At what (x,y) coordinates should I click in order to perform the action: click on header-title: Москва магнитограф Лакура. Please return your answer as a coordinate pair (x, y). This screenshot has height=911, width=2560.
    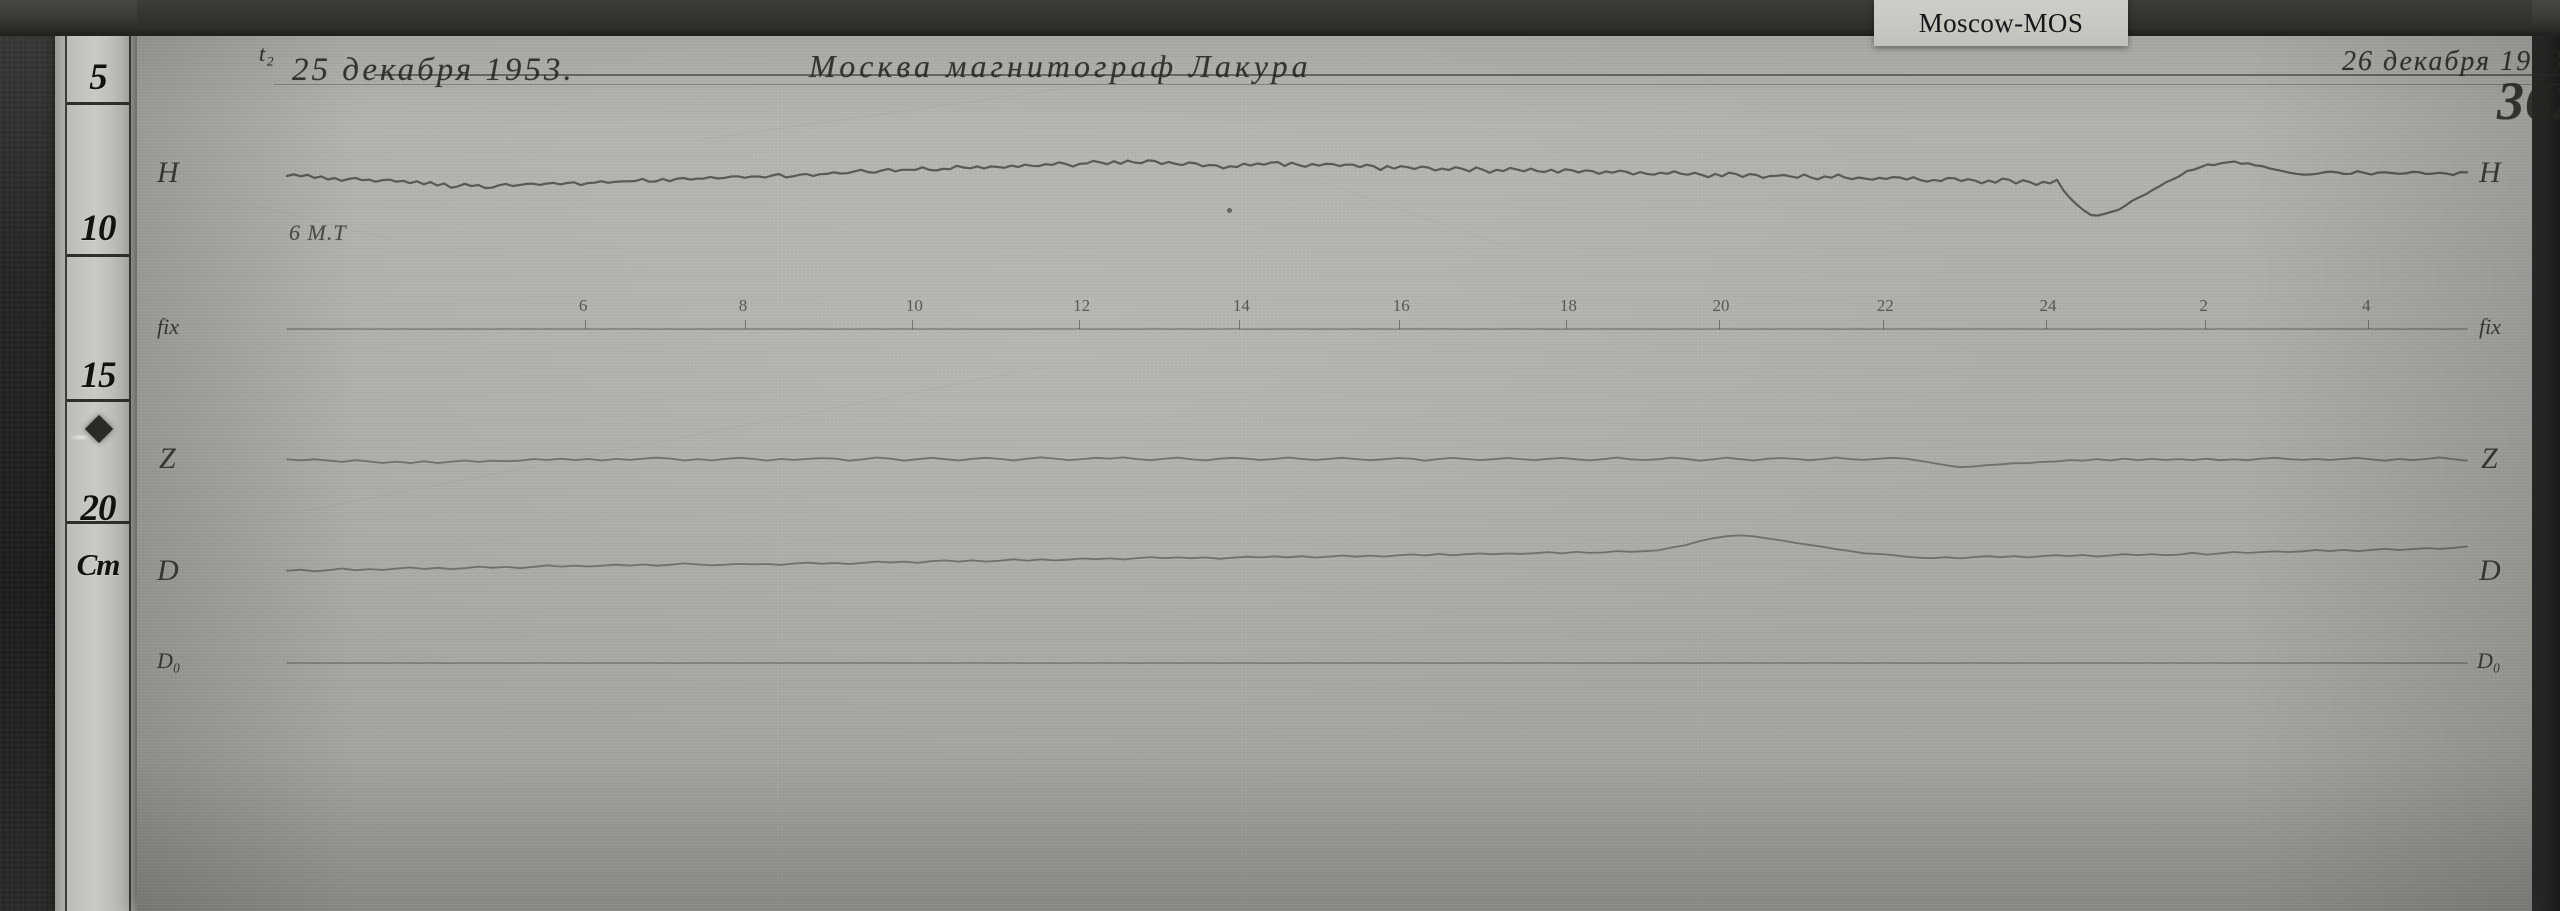
    Looking at the image, I should click on (1060, 66).